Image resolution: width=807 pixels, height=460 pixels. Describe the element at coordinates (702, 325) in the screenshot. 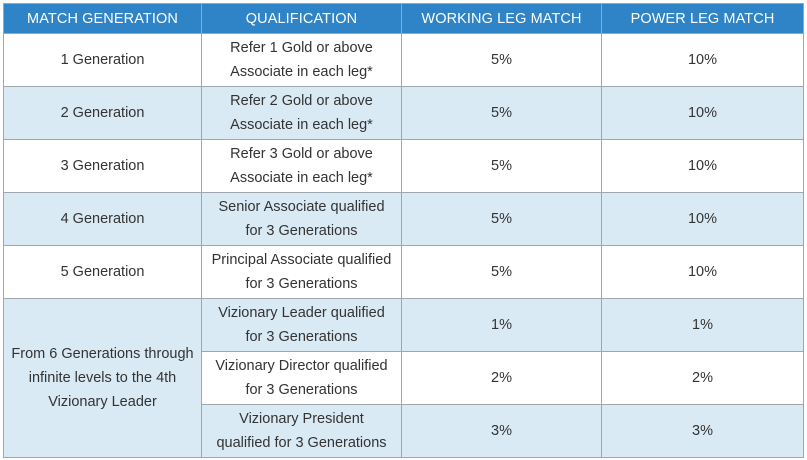

I see `power-leg-cell: 1%` at that location.